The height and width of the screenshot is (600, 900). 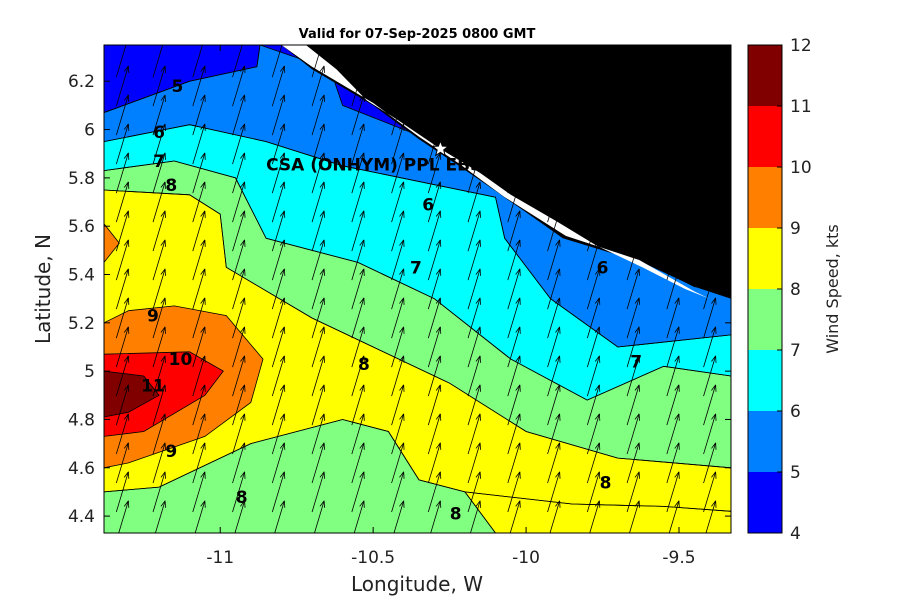 I want to click on y-tick-label: 5.8, so click(x=81, y=179).